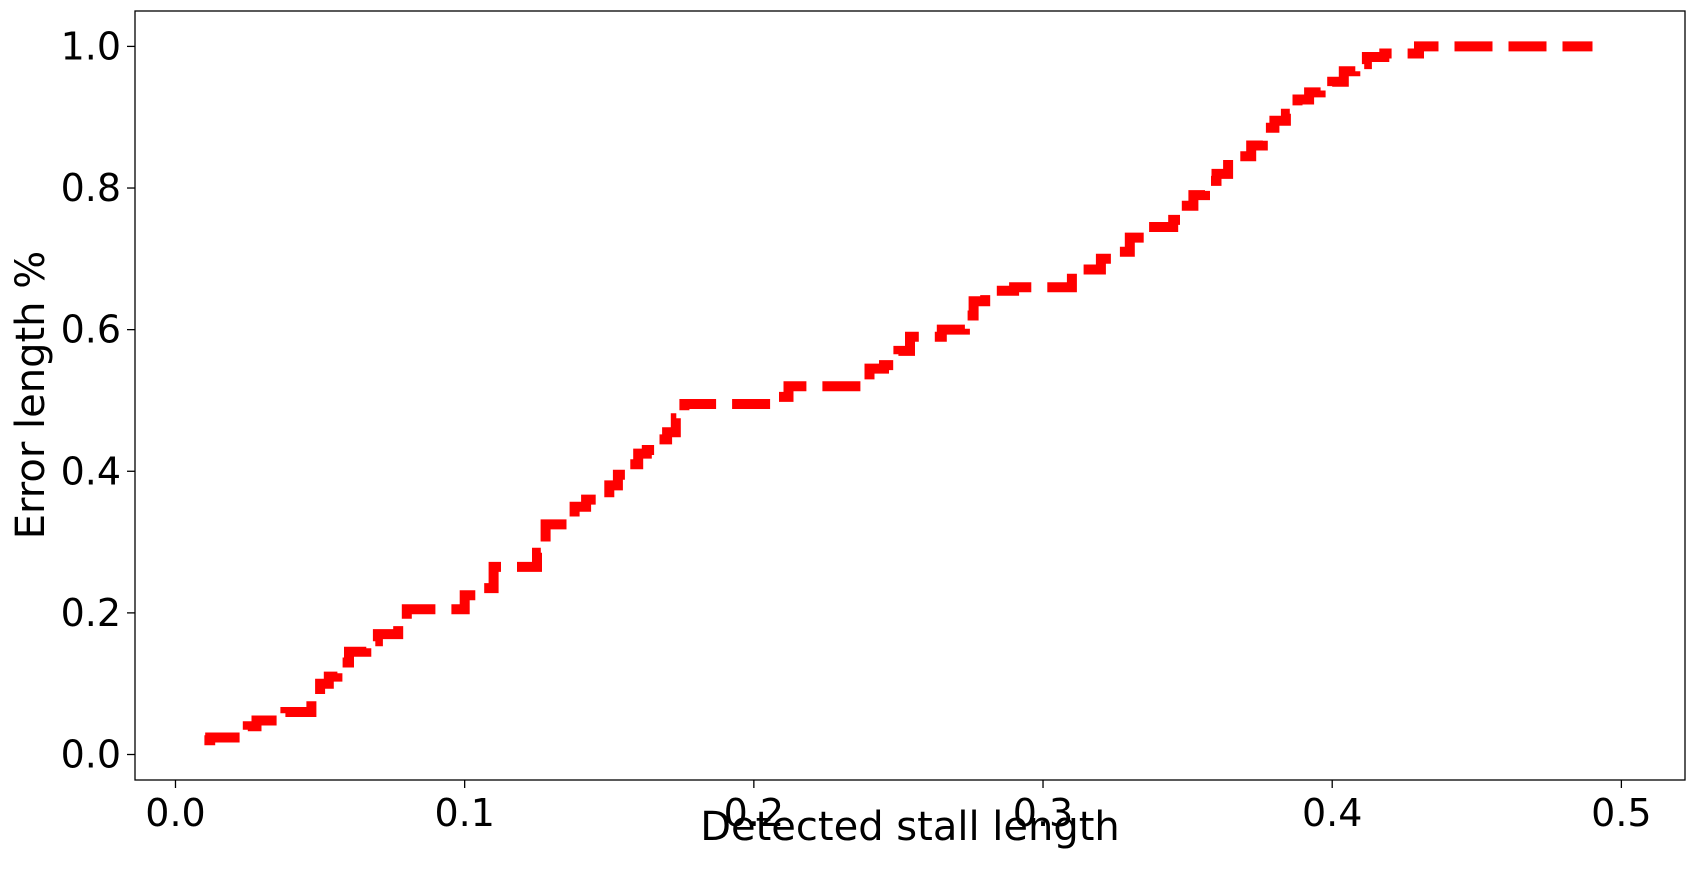  I want to click on y-tick-label: 0.4, so click(91, 471).